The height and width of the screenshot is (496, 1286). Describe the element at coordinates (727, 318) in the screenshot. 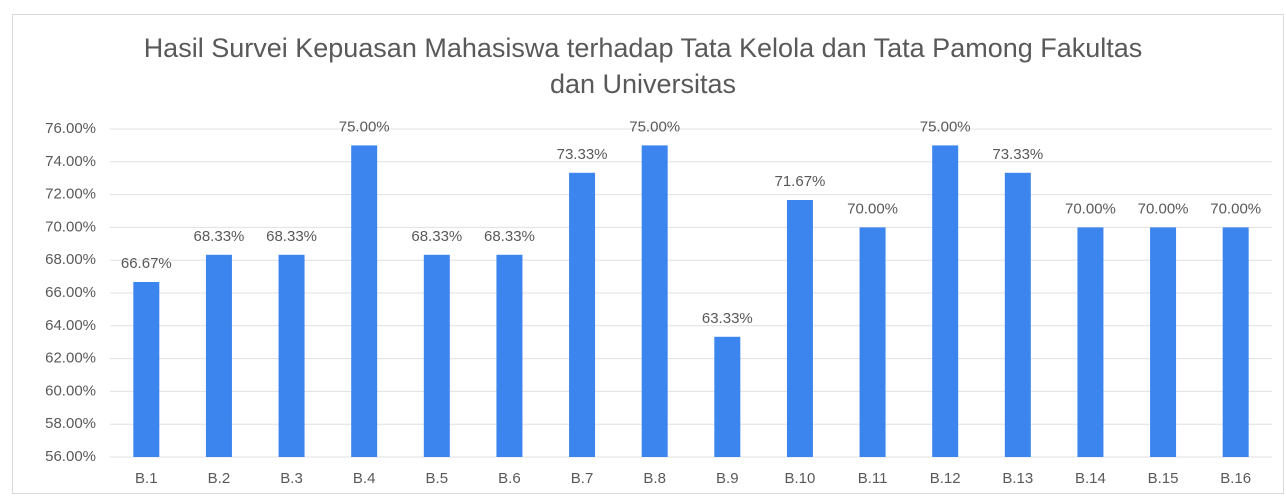

I see `value-label: 63.33%` at that location.